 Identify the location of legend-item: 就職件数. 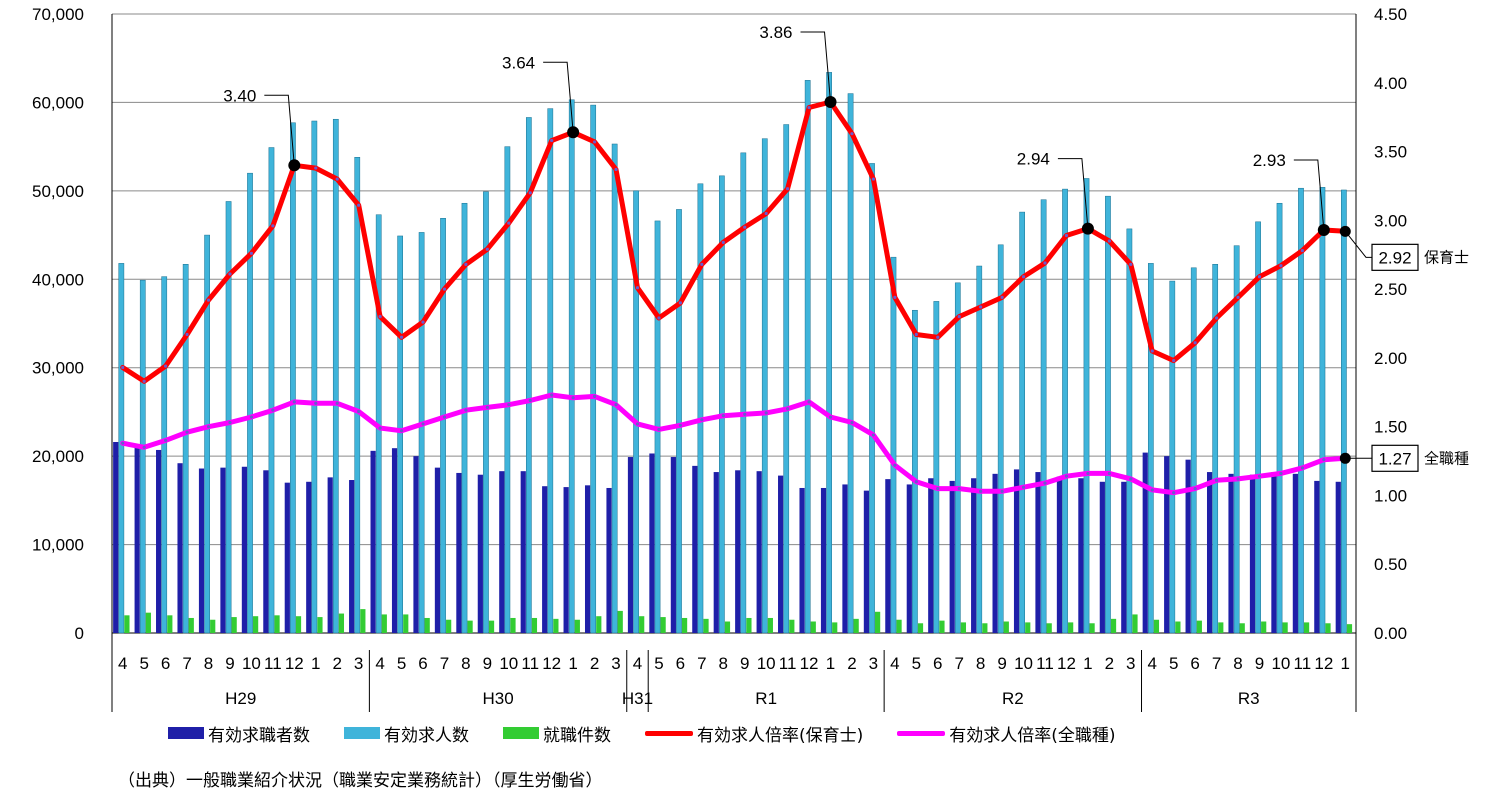
(557, 733).